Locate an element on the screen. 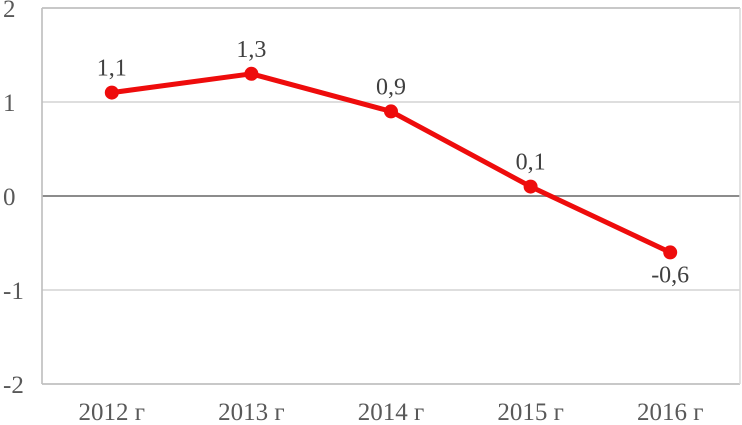 This screenshot has height=425, width=742. data-point-label: 0,9 is located at coordinates (391, 87).